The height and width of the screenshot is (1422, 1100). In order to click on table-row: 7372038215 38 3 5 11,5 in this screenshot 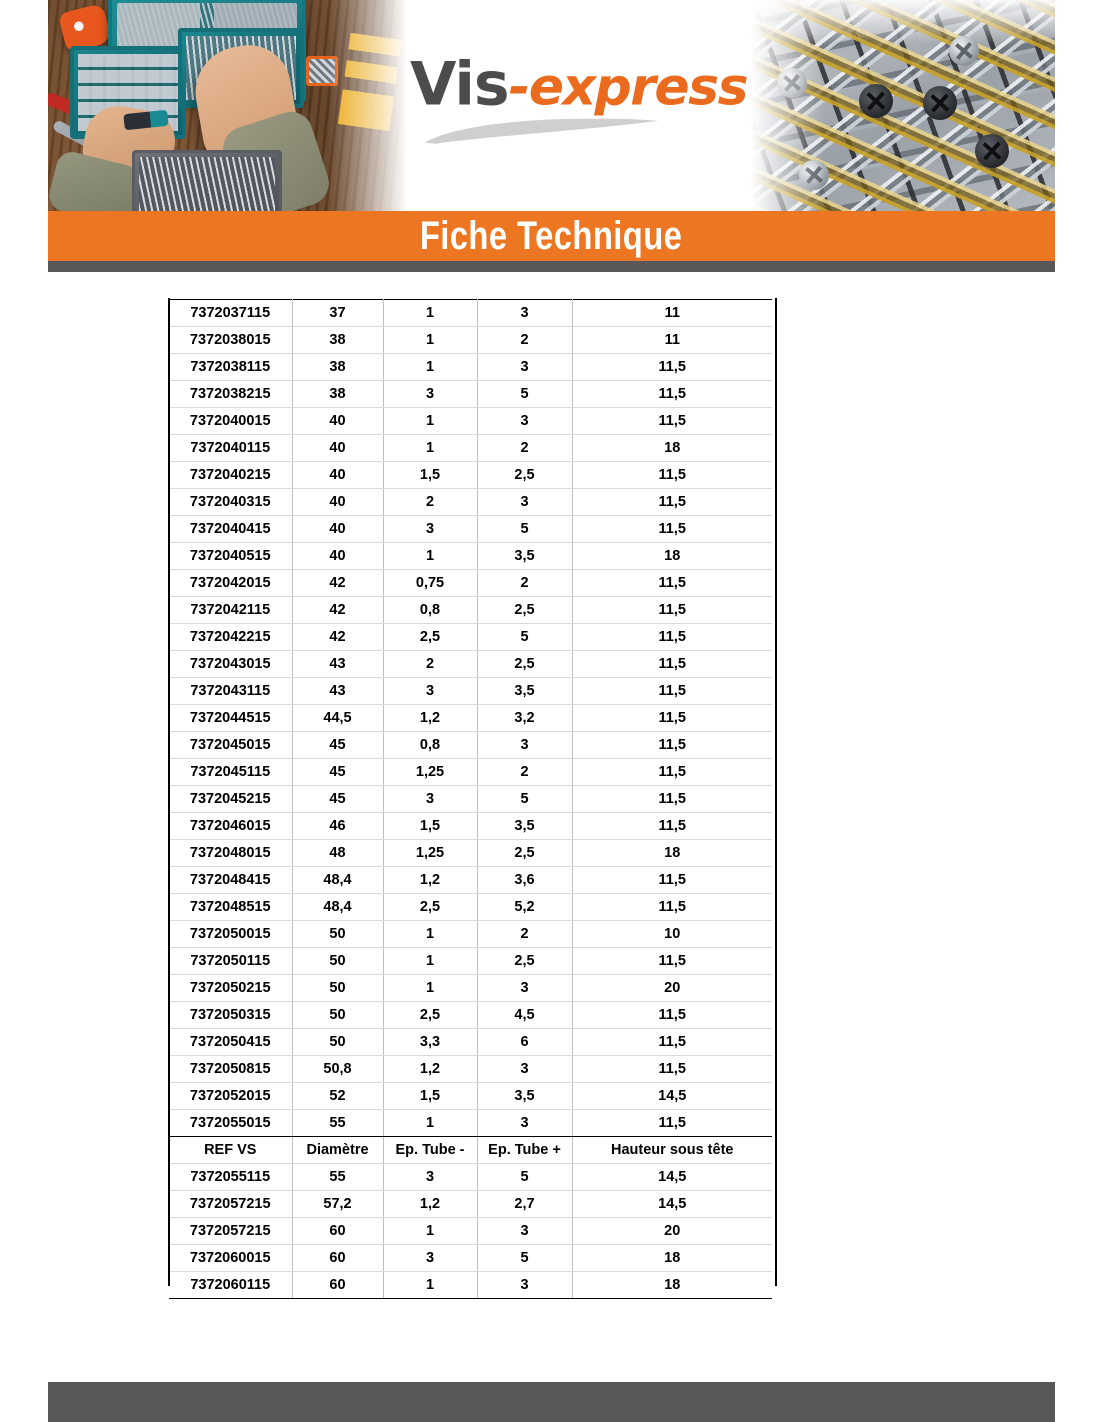, I will do `click(470, 394)`.